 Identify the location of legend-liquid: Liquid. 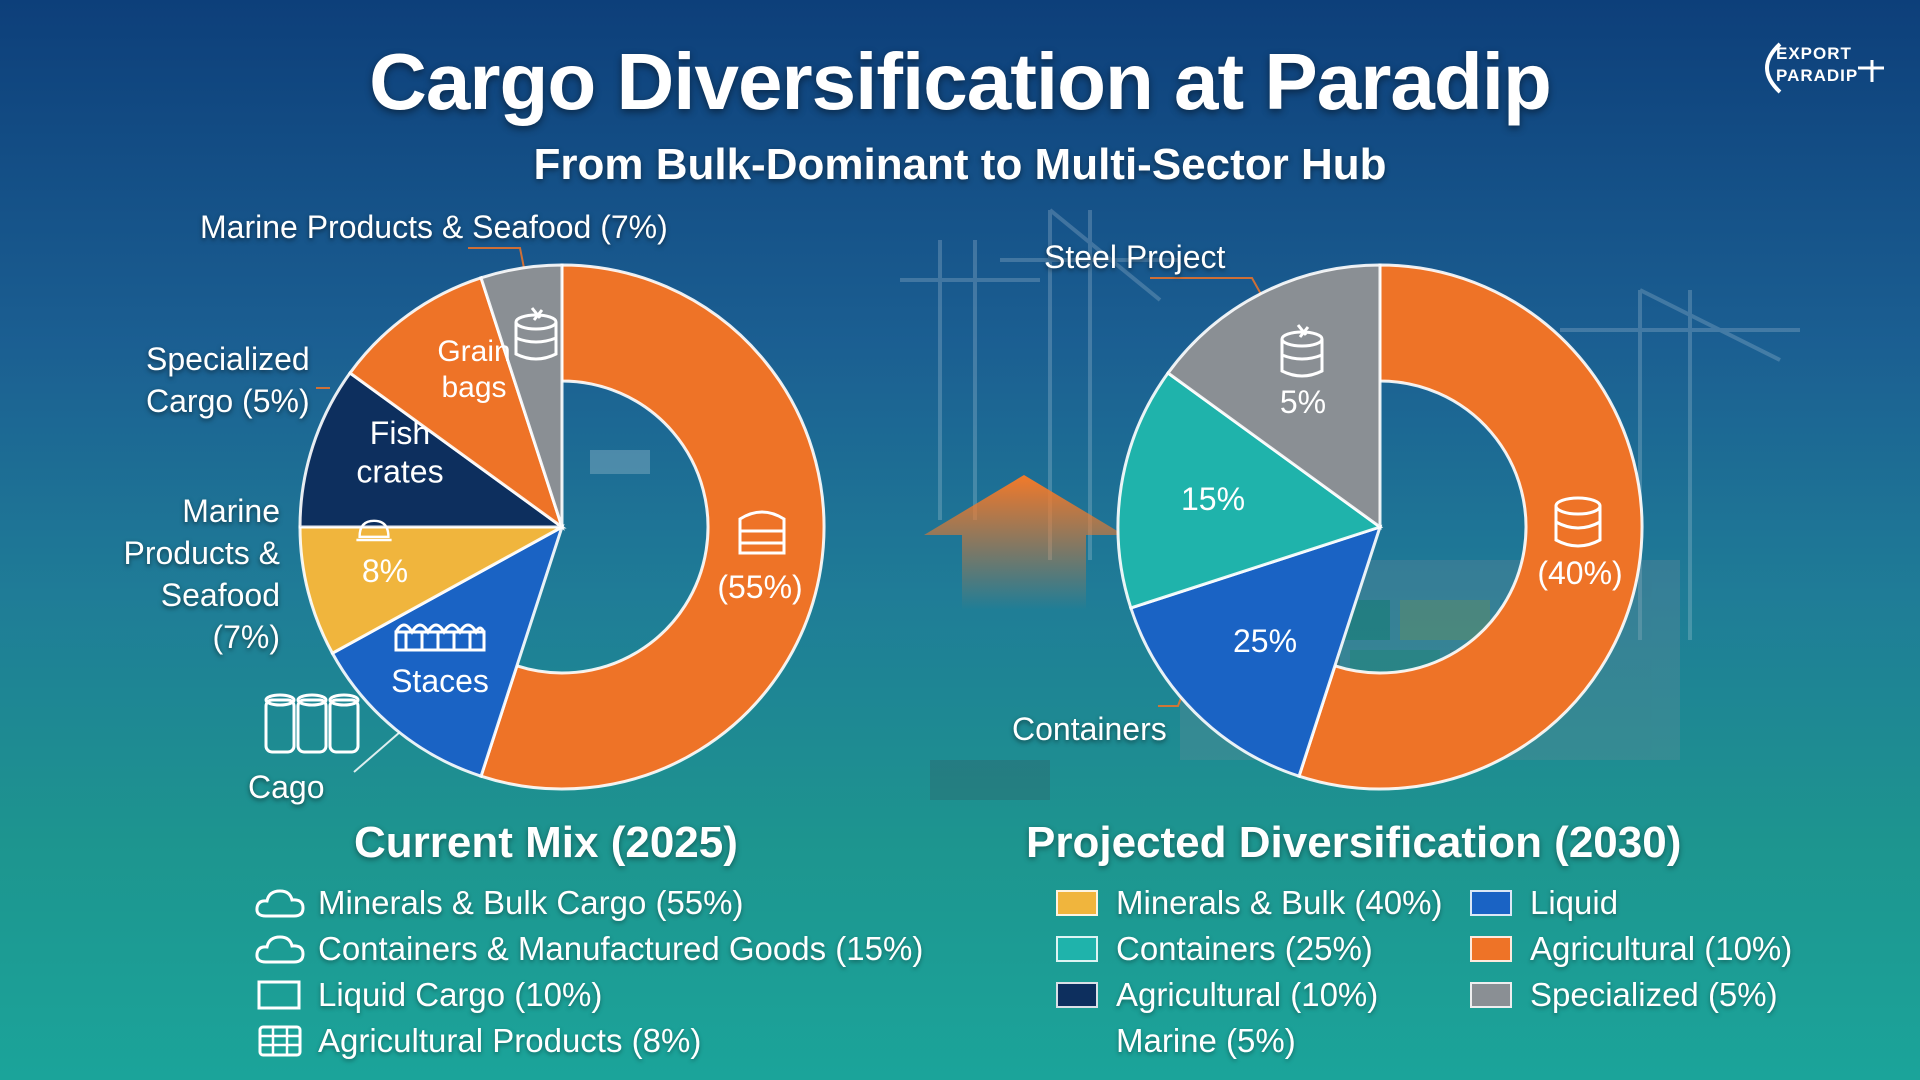
(1544, 903).